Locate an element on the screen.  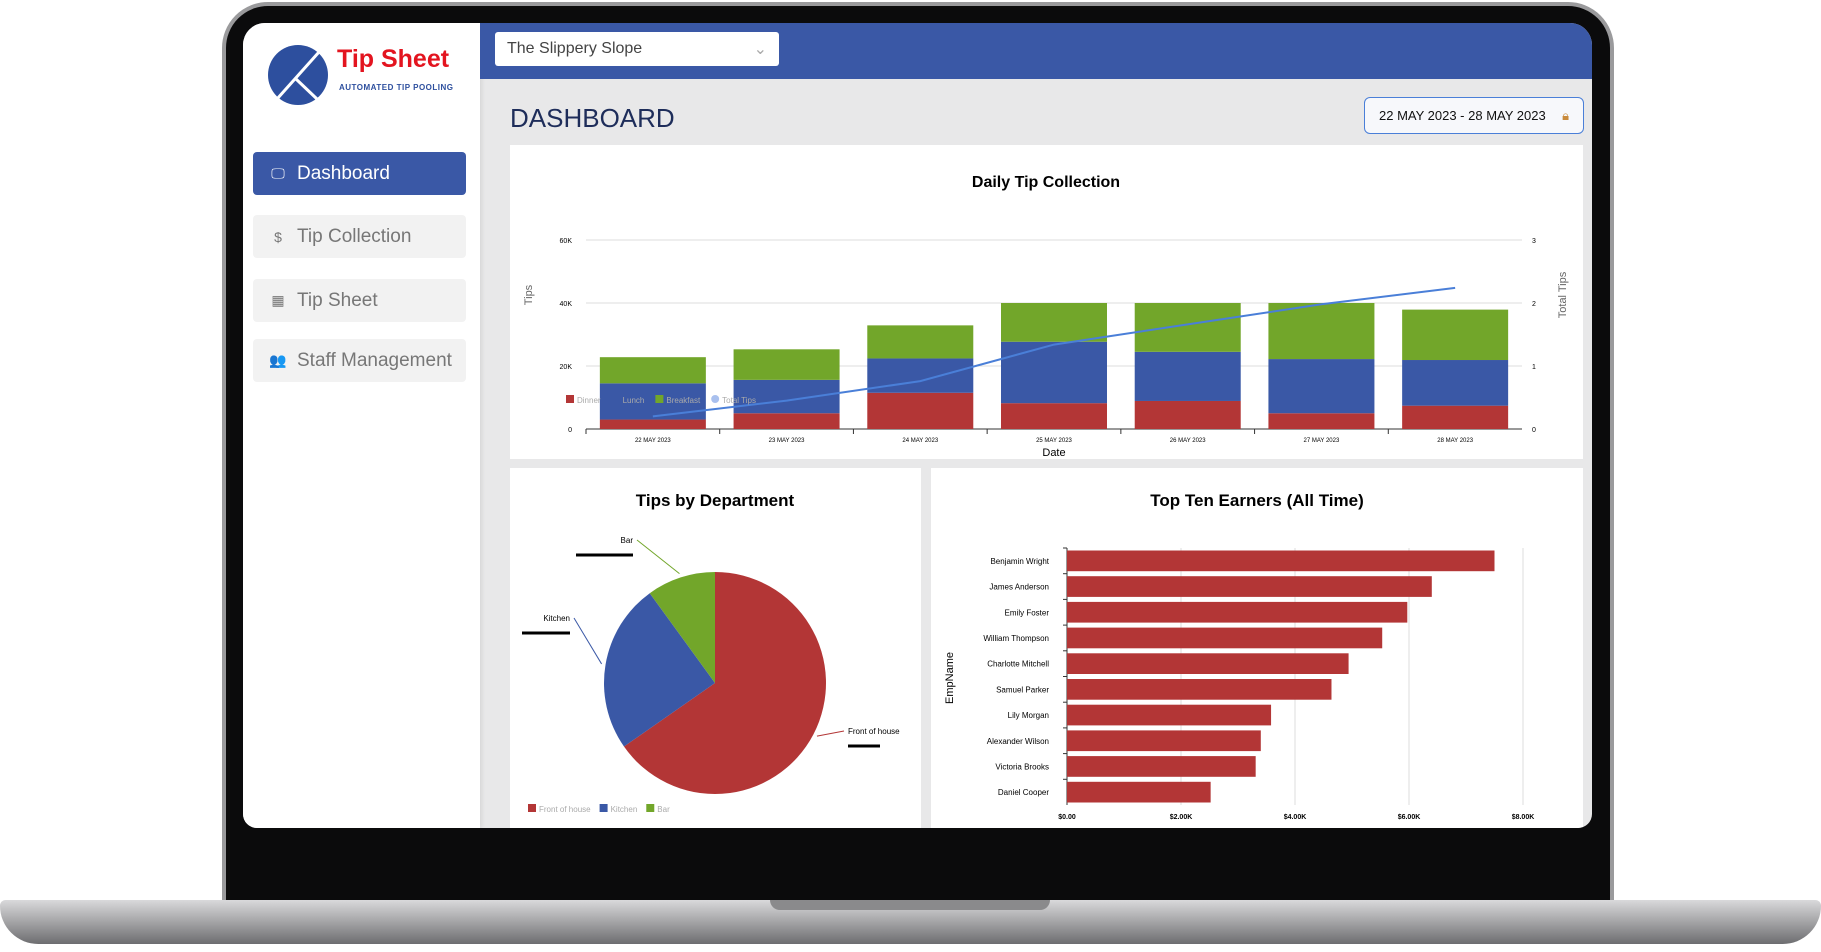
venue-select-value: The Slippery Slope is located at coordinates (575, 48).